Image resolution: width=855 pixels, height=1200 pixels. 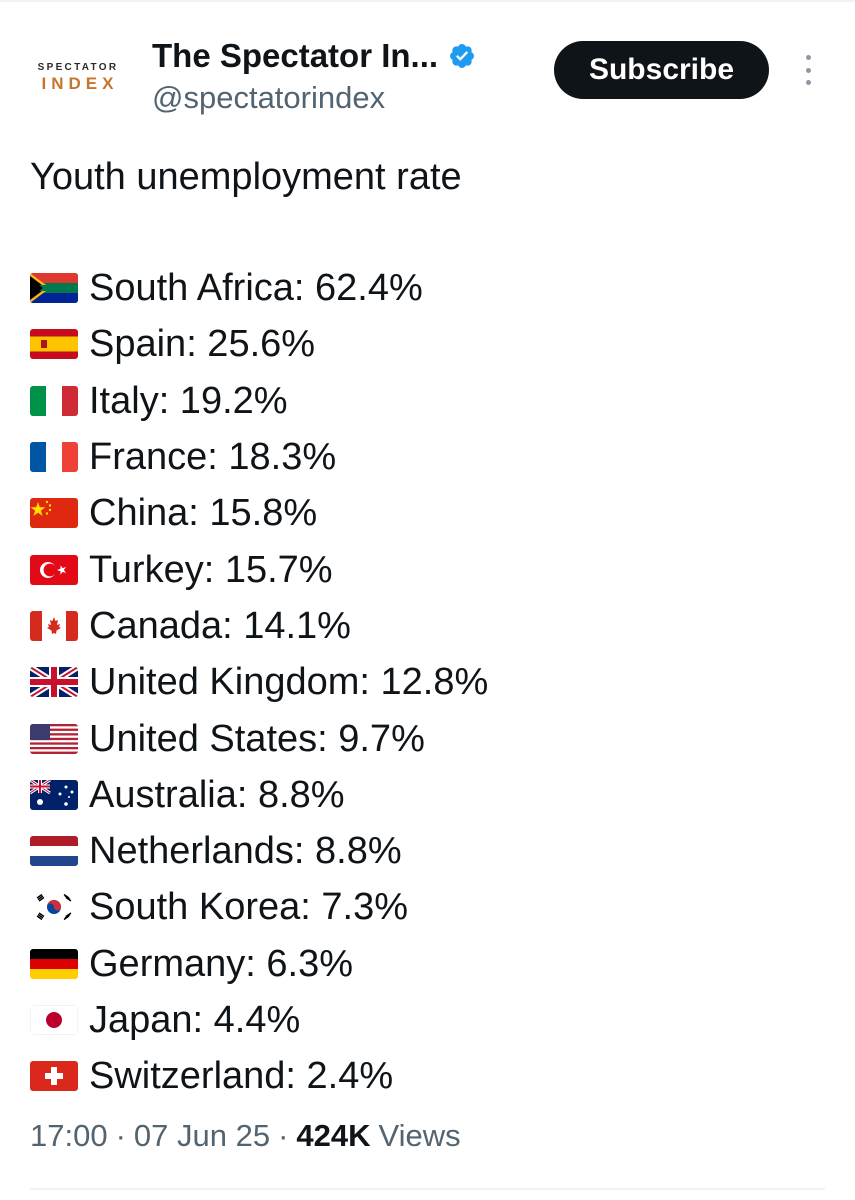 What do you see at coordinates (54, 1076) in the screenshot?
I see `switzerland-flag-icon` at bounding box center [54, 1076].